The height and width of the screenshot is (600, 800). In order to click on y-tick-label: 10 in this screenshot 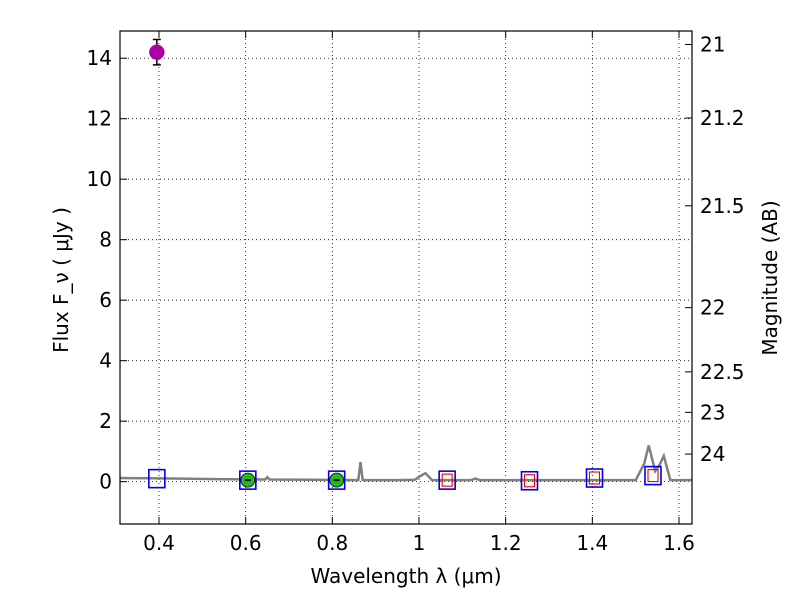, I will do `click(99, 179)`.